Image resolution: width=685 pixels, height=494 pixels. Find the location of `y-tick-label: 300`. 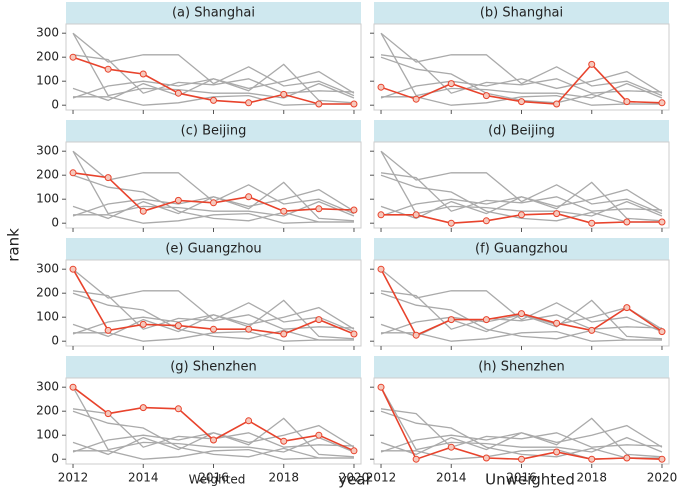

y-tick-label: 300 is located at coordinates (47, 387).